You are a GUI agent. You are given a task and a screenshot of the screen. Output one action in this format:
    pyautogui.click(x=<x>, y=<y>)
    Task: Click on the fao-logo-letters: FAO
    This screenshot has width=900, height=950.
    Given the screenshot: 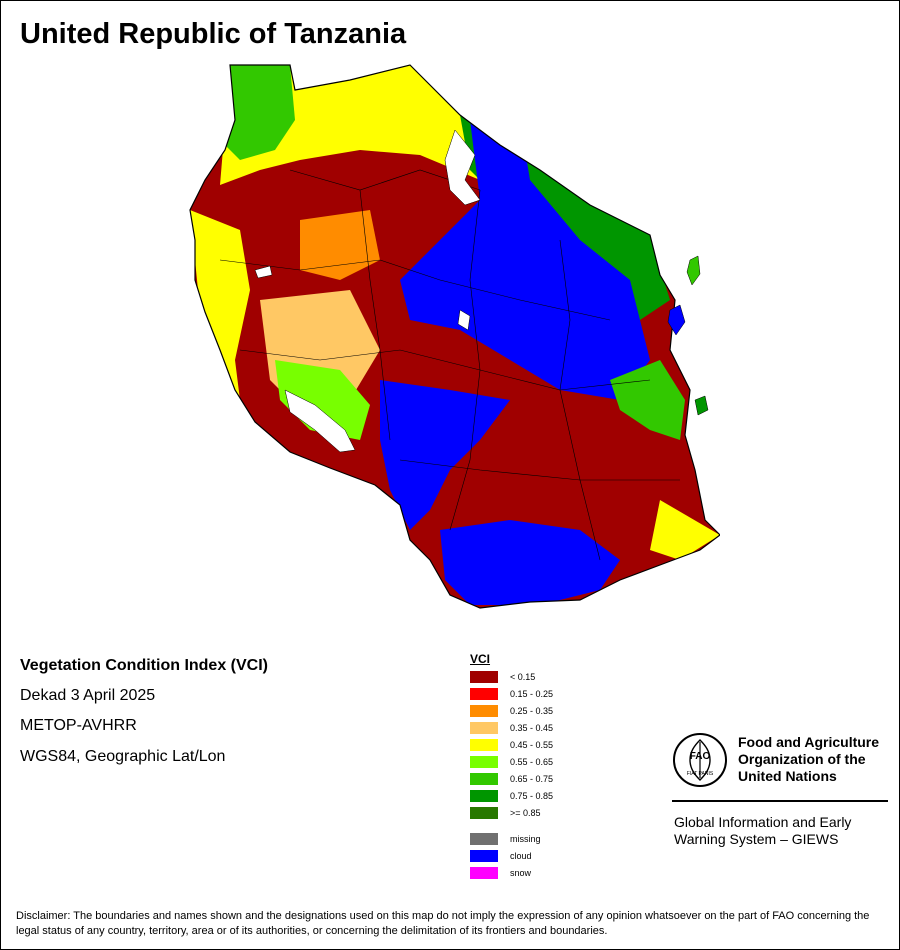 What is the action you would take?
    pyautogui.click(x=700, y=756)
    